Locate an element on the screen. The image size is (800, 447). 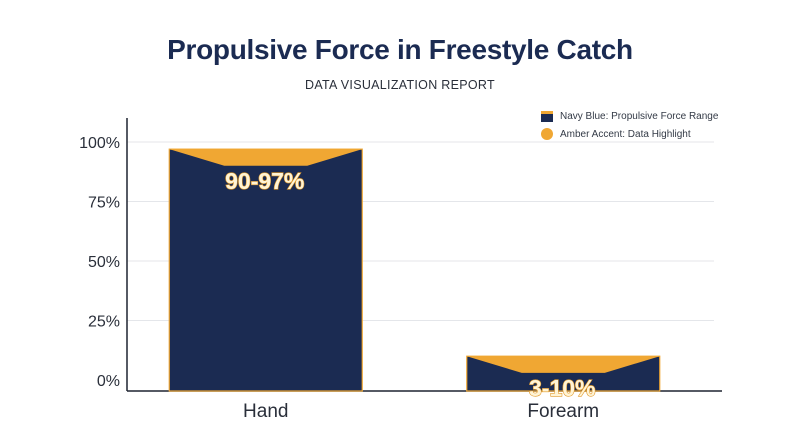
y-tick-label: 25% is located at coordinates (104, 322).